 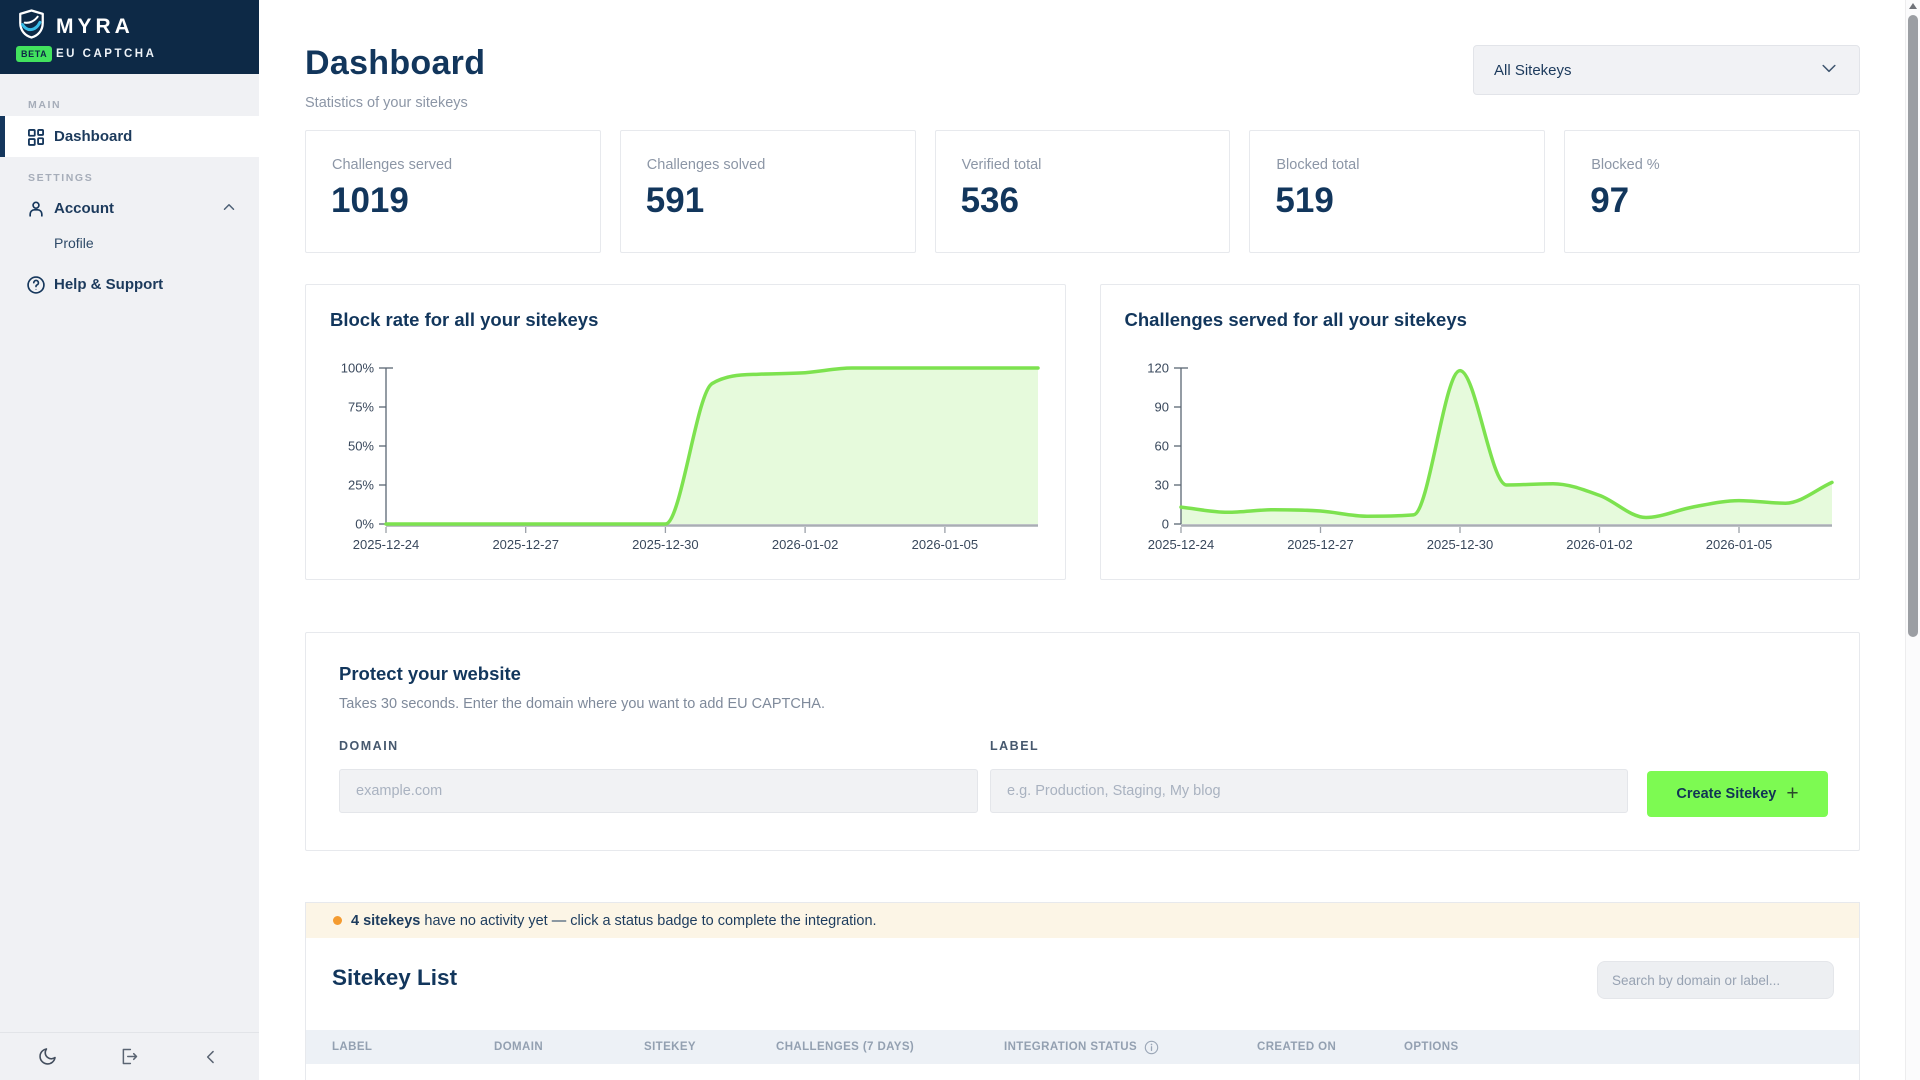 What do you see at coordinates (36, 137) in the screenshot?
I see `grid-icon` at bounding box center [36, 137].